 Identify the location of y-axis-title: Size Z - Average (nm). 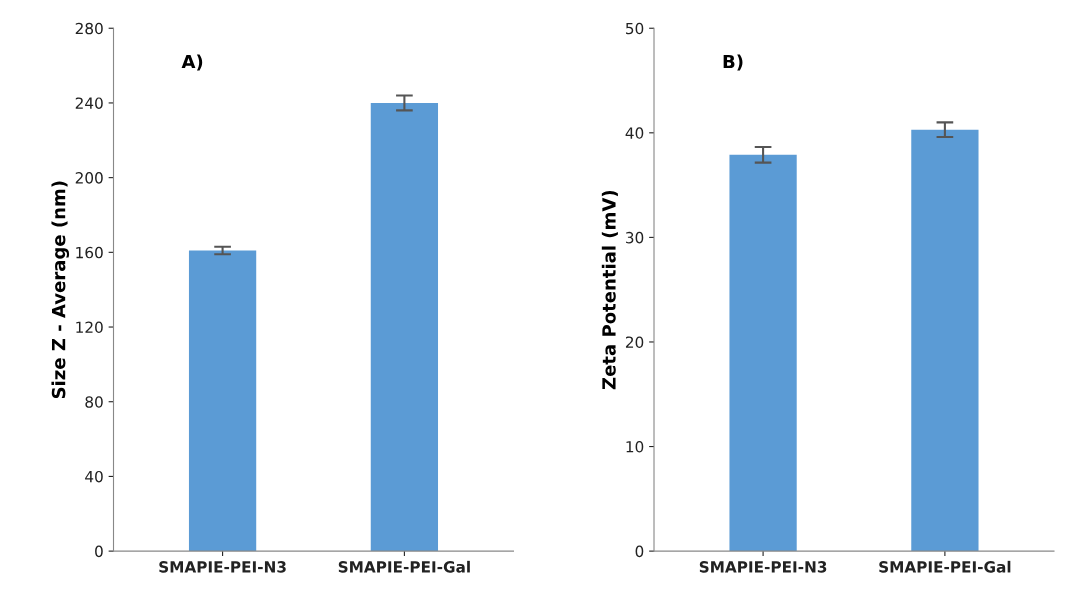
(60, 290).